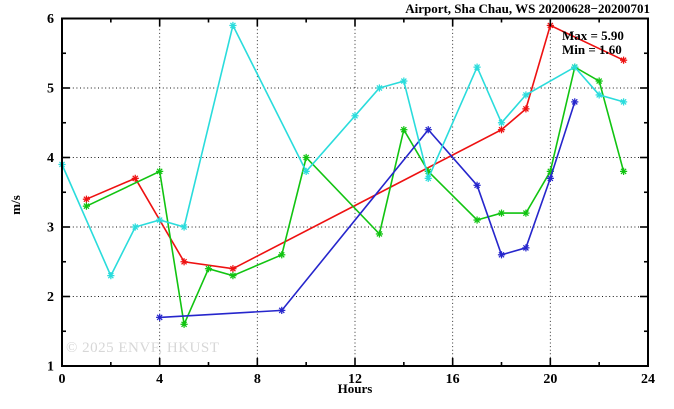  I want to click on x-axis-label: Hours, so click(355, 388).